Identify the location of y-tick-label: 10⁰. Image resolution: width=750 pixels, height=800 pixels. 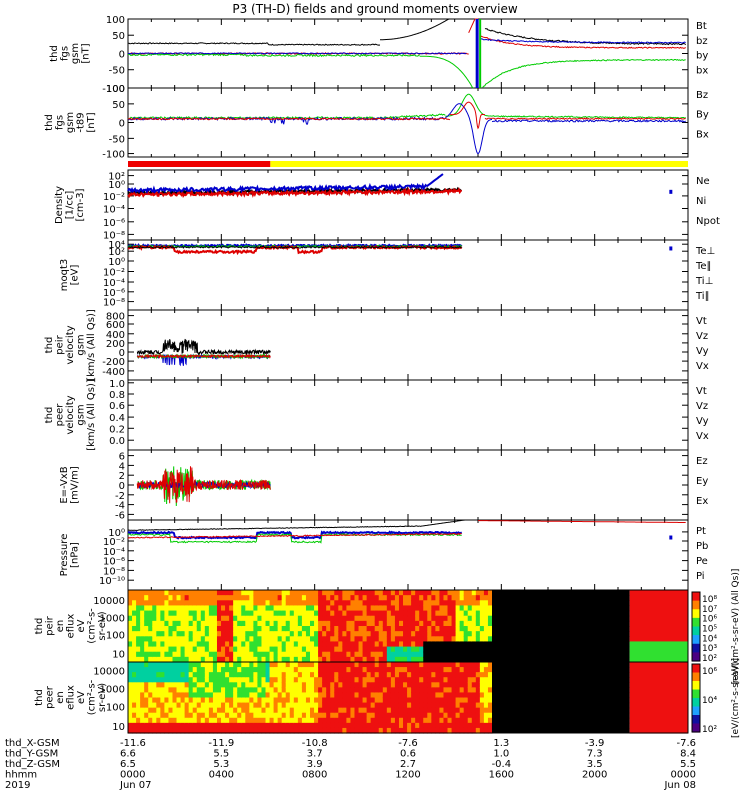
(116, 533).